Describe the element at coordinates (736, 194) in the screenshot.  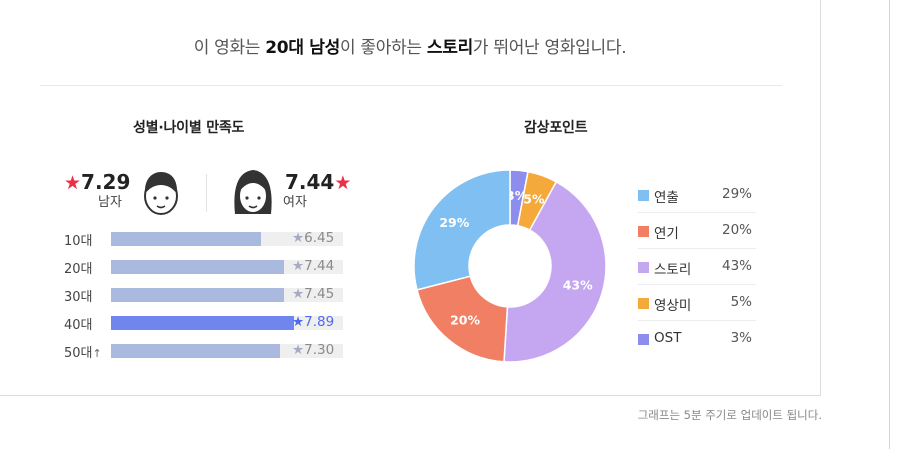
I see `legend-value: 29%` at that location.